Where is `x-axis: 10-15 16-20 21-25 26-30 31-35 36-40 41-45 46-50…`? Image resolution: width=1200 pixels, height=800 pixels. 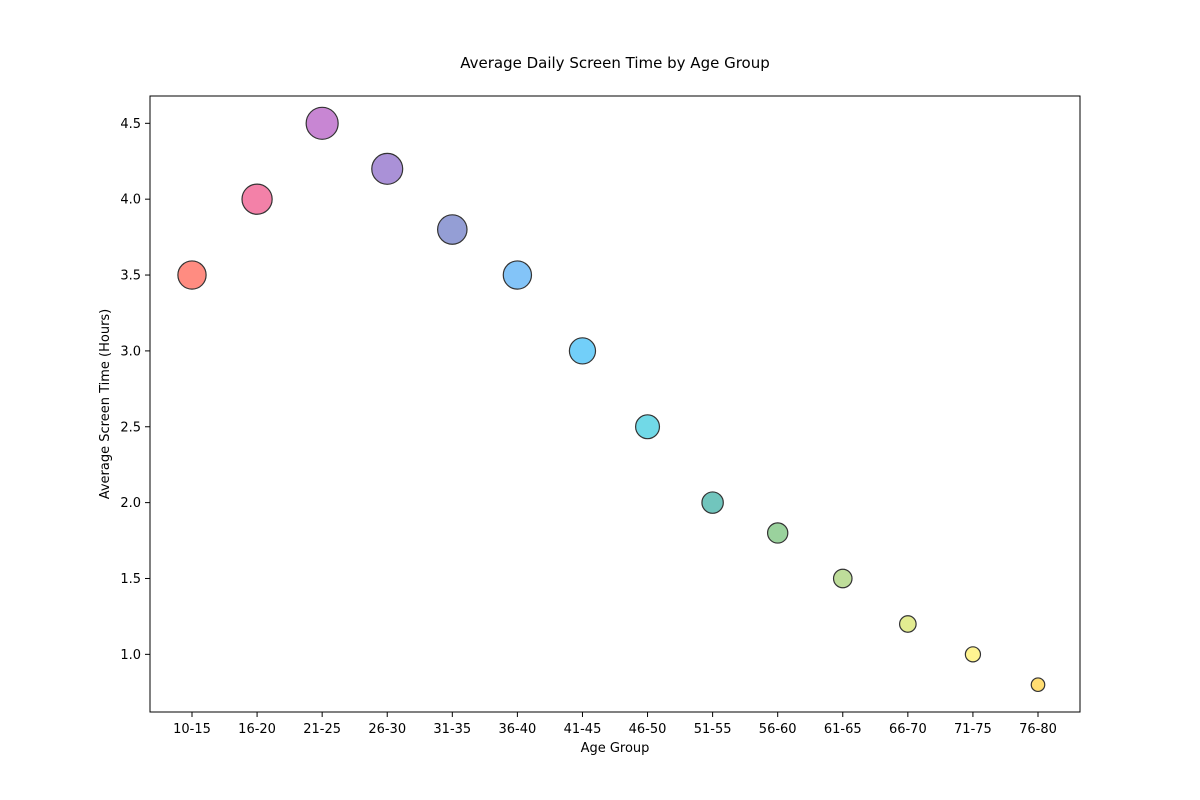 x-axis: 10-15 16-20 21-25 26-30 31-35 36-40 41-45 46-50… is located at coordinates (615, 724).